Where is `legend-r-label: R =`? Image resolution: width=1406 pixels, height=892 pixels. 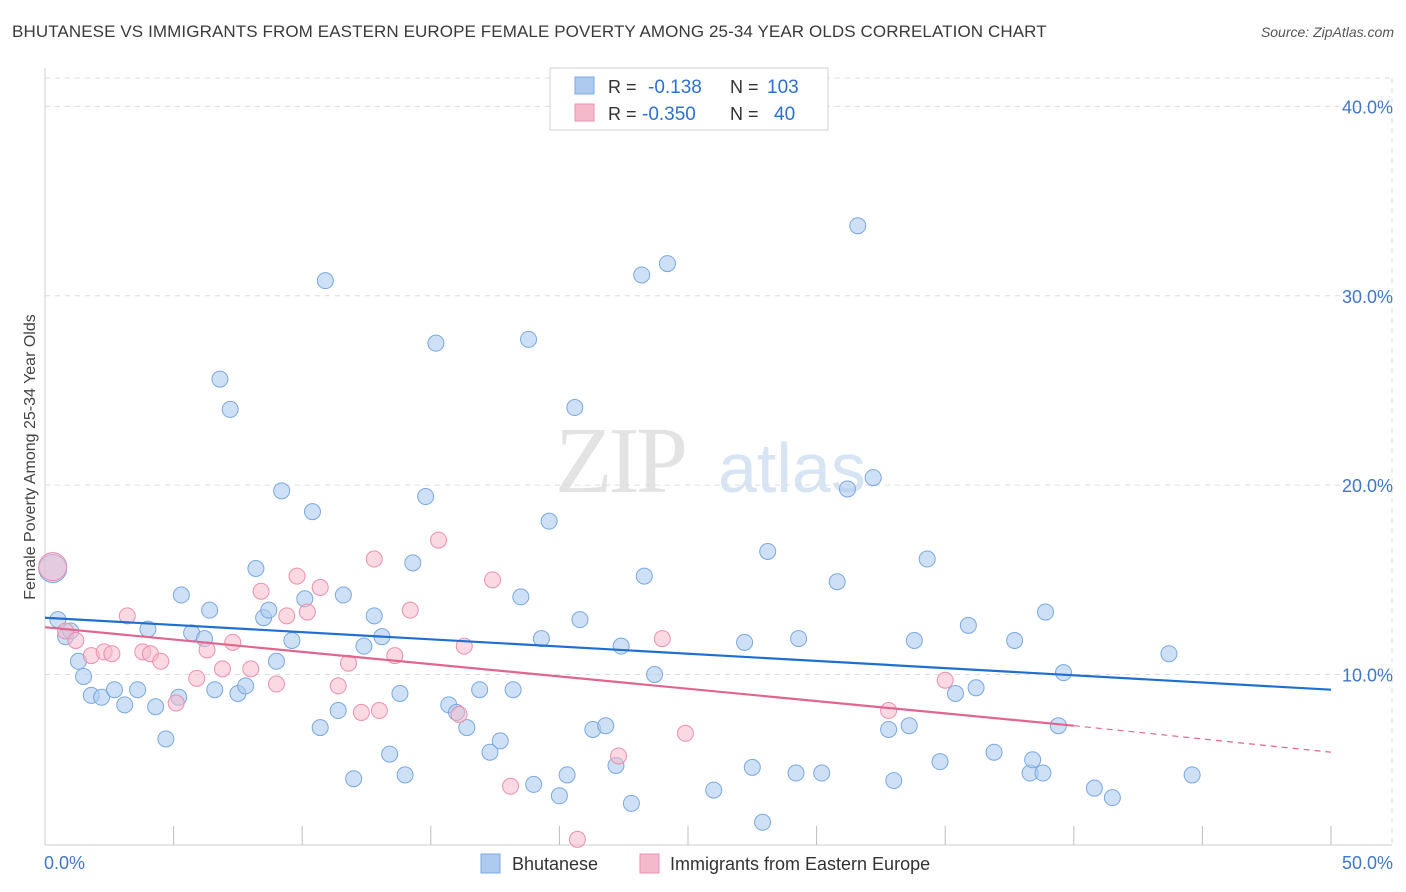
legend-r-label: R = is located at coordinates (622, 114).